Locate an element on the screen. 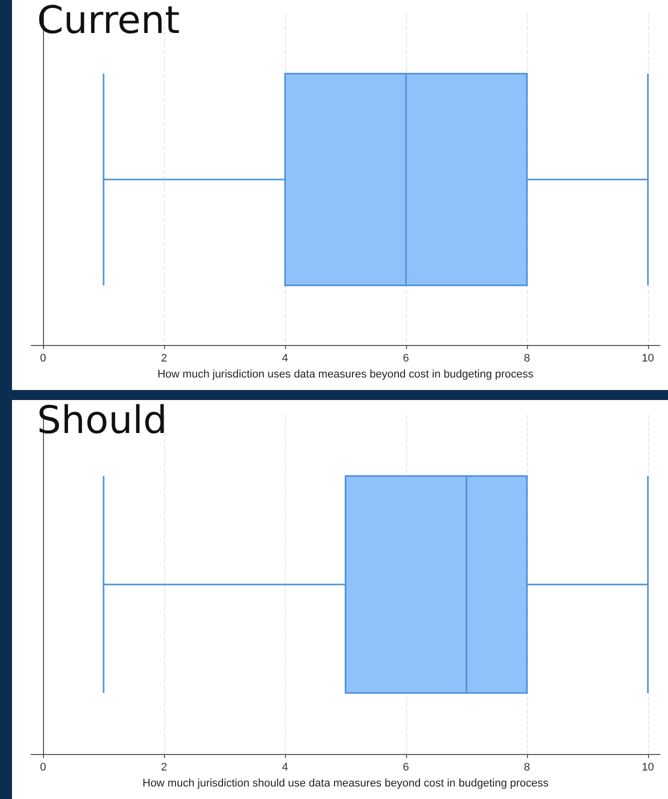 Image resolution: width=668 pixels, height=799 pixels. x-axis-title: How much jurisdiction uses data measures beyond cost in budgeting process is located at coordinates (345, 374).